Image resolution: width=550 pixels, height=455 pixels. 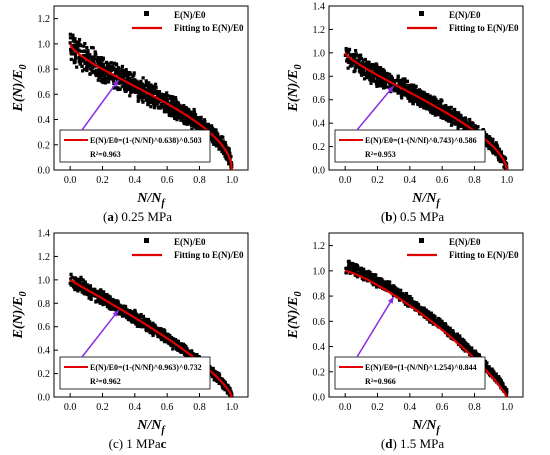 What do you see at coordinates (410, 407) in the screenshot?
I see `x-tick-label: 0.4` at bounding box center [410, 407].